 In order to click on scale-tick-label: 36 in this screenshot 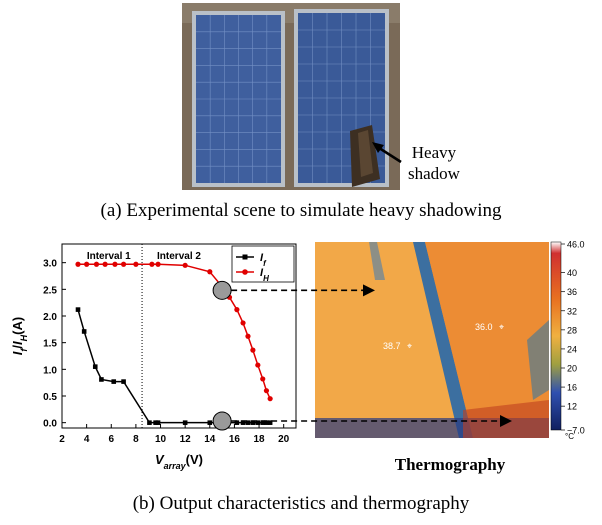, I will do `click(572, 292)`.